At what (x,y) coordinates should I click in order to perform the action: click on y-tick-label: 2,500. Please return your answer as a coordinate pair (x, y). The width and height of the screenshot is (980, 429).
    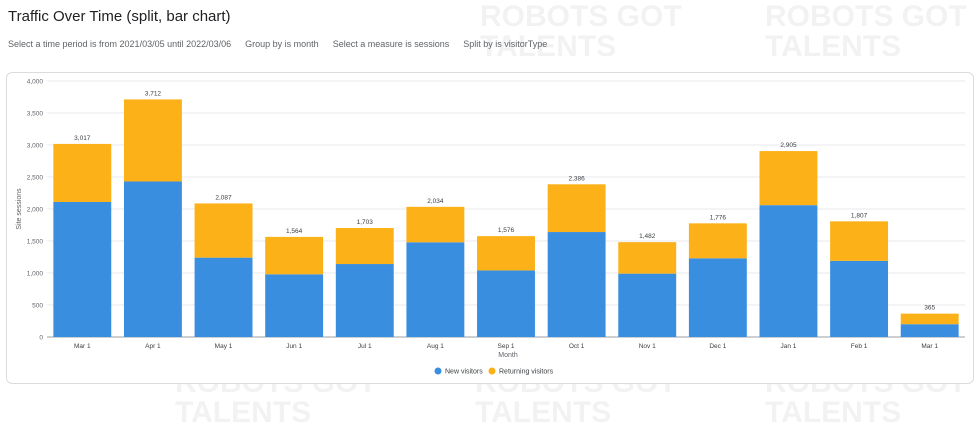
    Looking at the image, I should click on (35, 178).